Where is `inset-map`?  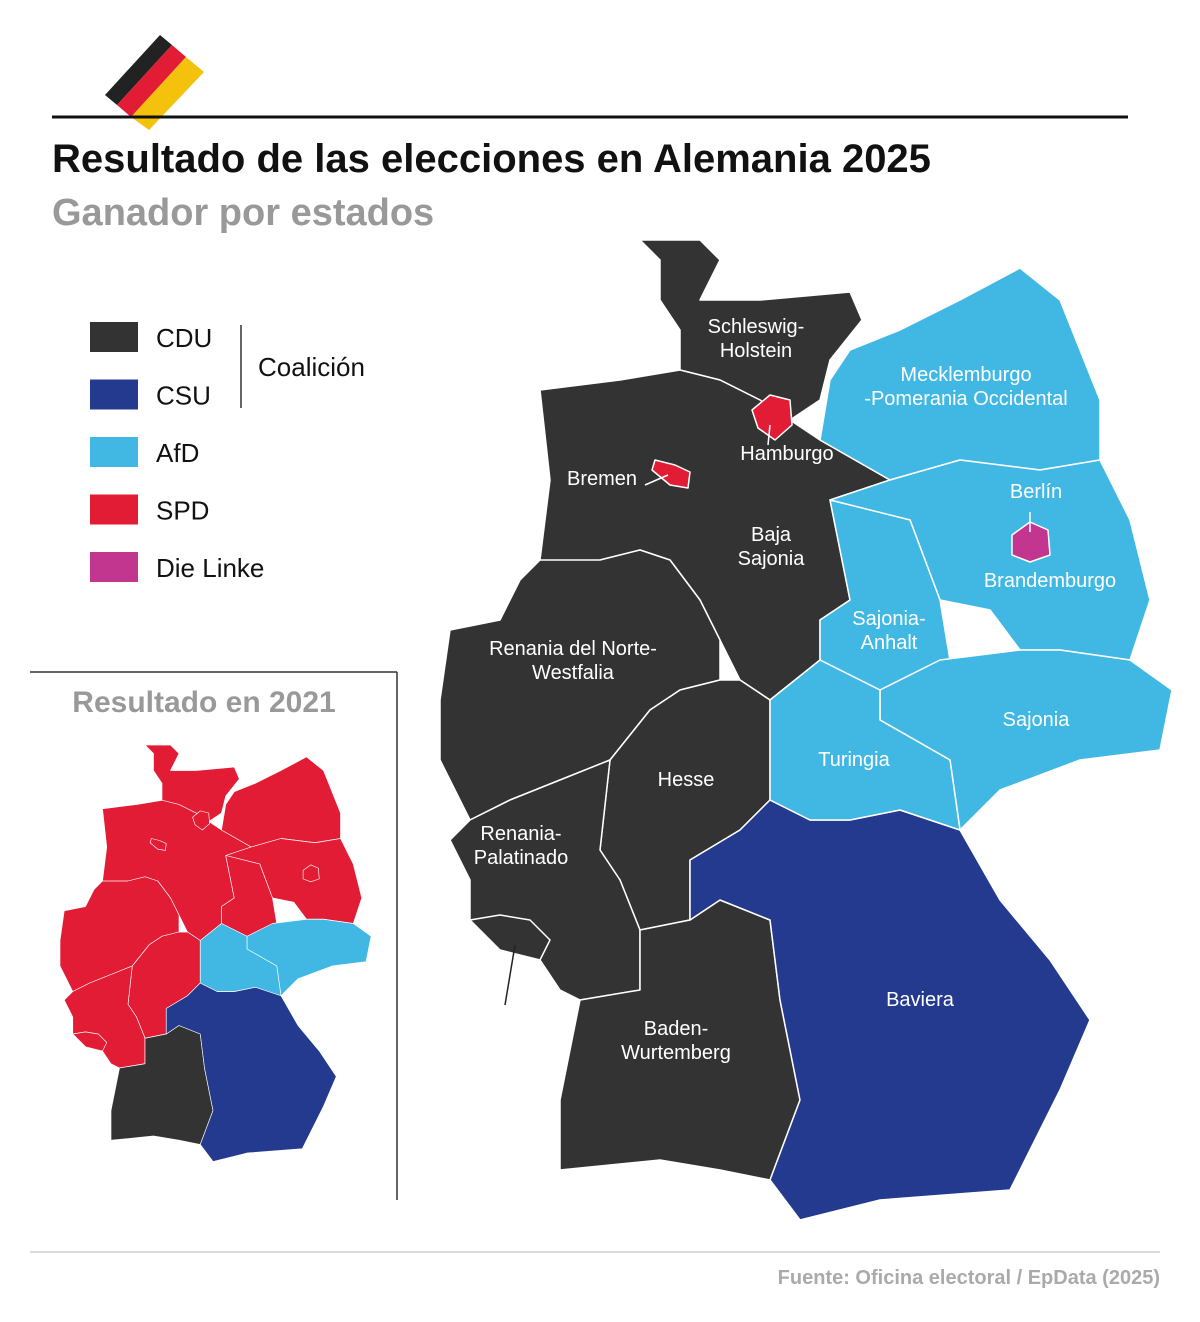 inset-map is located at coordinates (215, 953).